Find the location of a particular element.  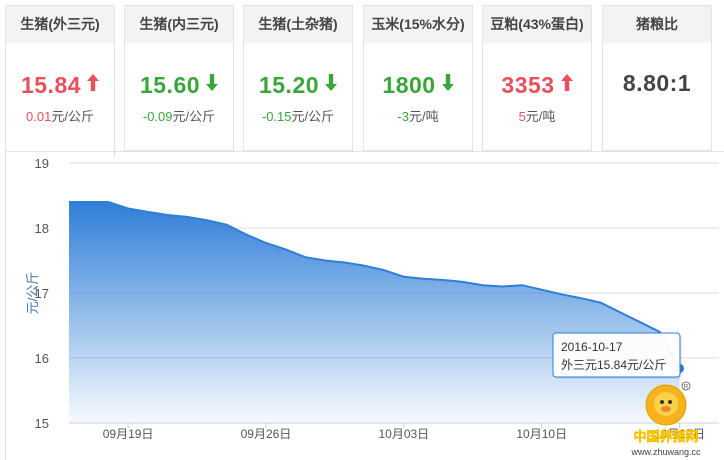

card-price: 15.84 is located at coordinates (60, 84).